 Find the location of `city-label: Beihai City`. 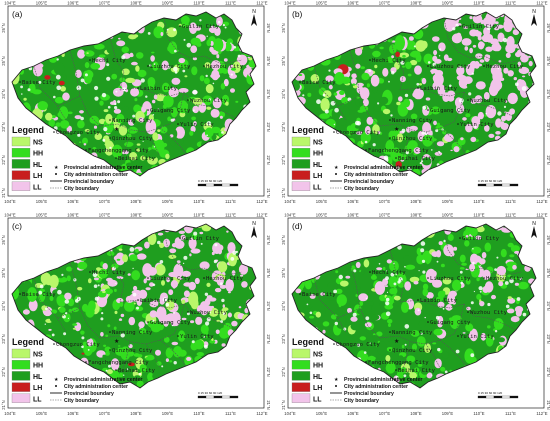

city-label: Beihai City is located at coordinates (417, 159).